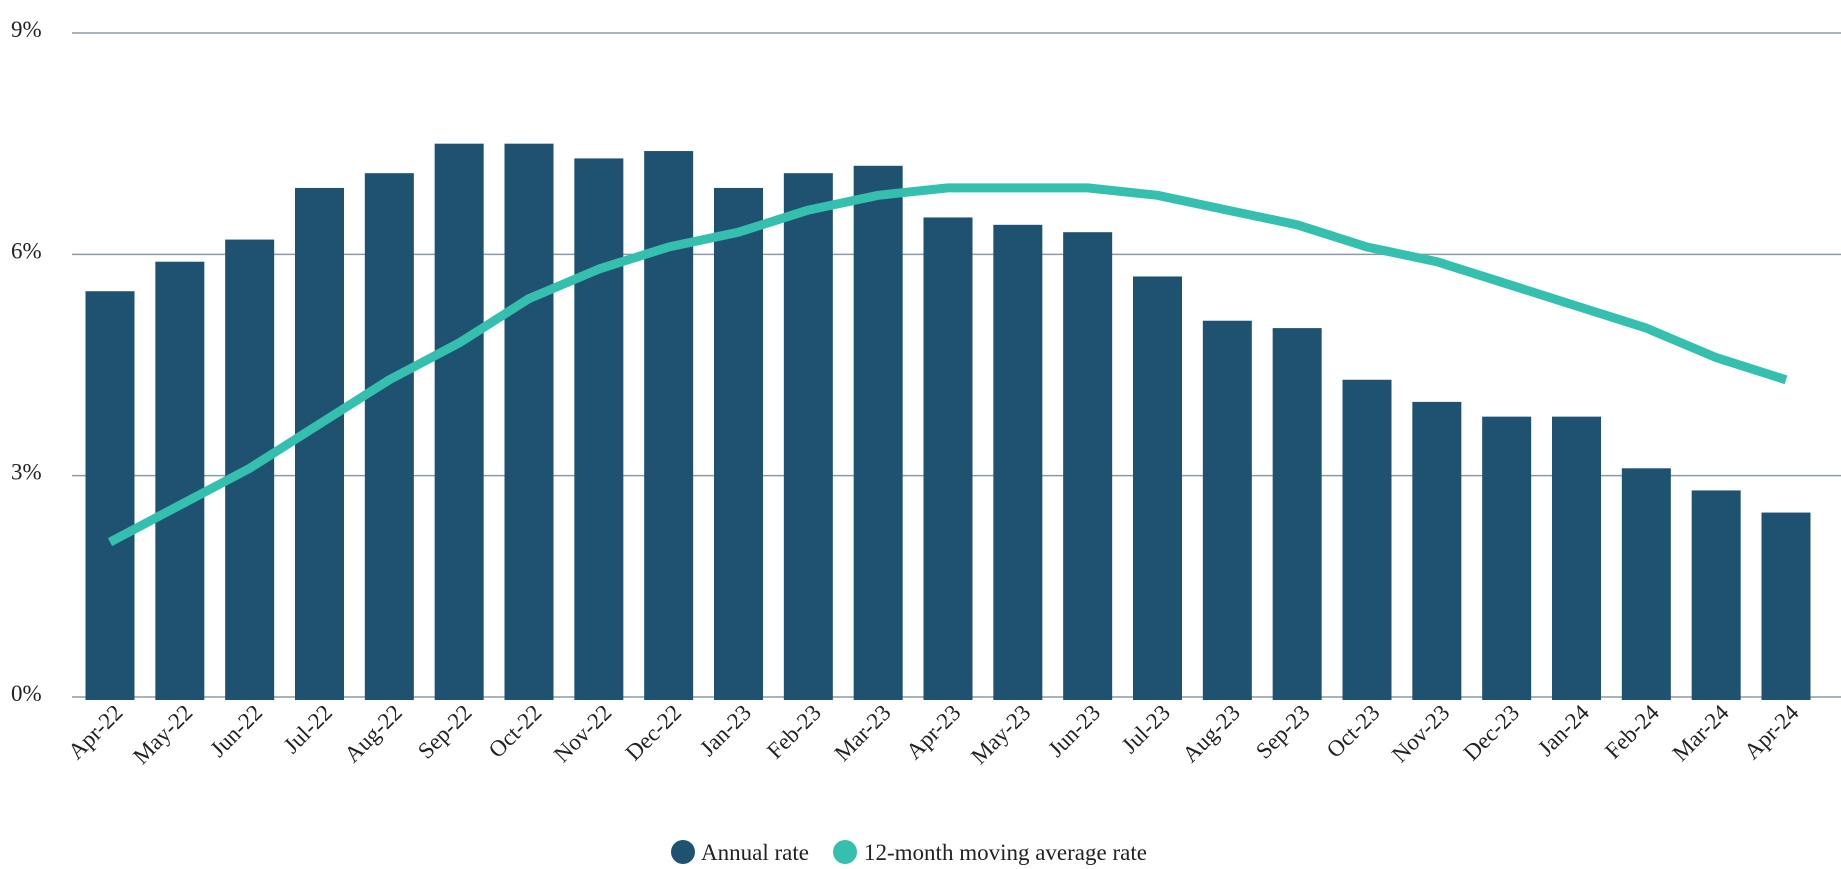 This screenshot has width=1841, height=869. I want to click on legend-label-annual-rate: Annual rate, so click(755, 852).